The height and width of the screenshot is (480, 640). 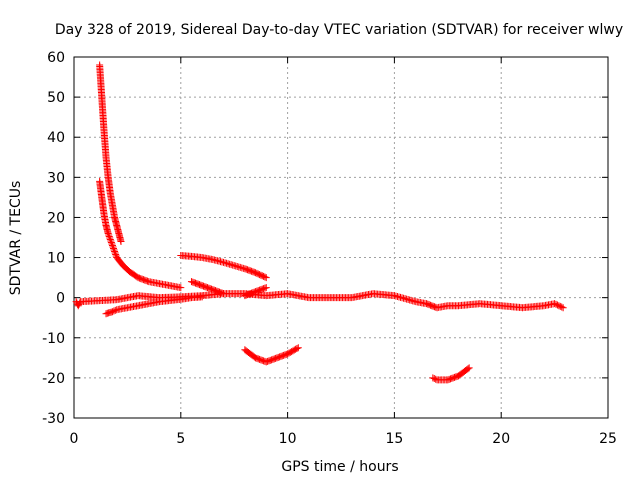 I want to click on y-axis-label: SDTVAR / TECUs, so click(x=16, y=238).